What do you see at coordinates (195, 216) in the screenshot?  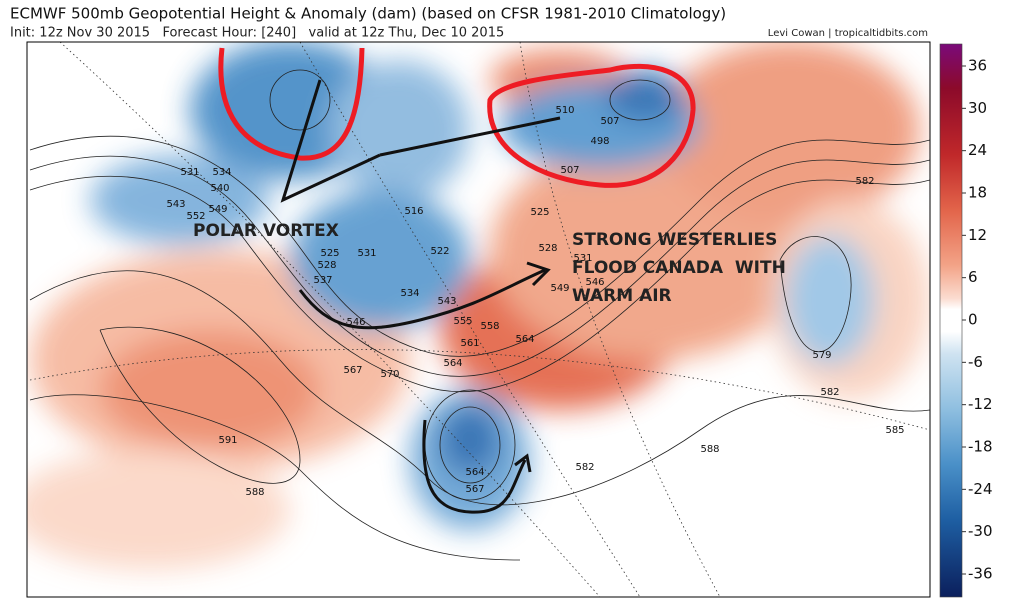 I see `contour-label: 552` at bounding box center [195, 216].